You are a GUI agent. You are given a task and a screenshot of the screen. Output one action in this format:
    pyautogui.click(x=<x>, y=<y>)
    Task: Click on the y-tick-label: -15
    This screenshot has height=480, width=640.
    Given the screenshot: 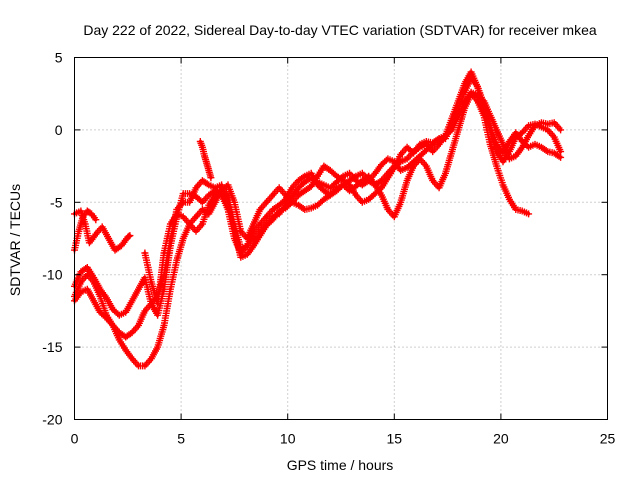 What is the action you would take?
    pyautogui.click(x=52, y=347)
    